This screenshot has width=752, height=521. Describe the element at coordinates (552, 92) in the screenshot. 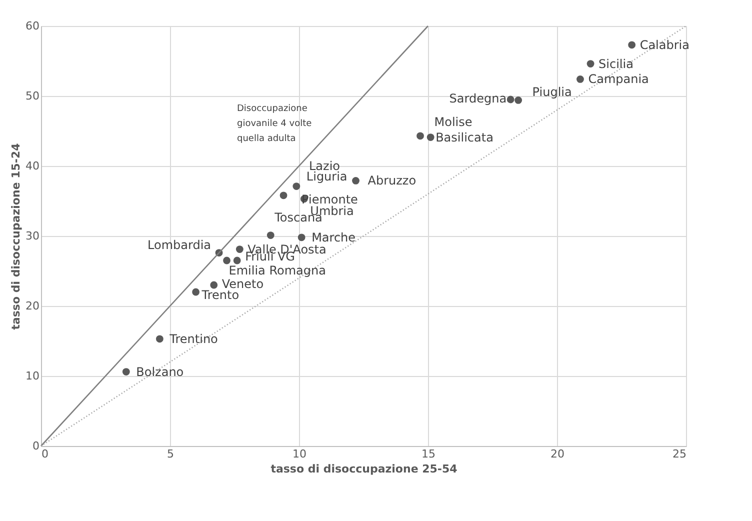

I see `annotation: Piuglia` at that location.